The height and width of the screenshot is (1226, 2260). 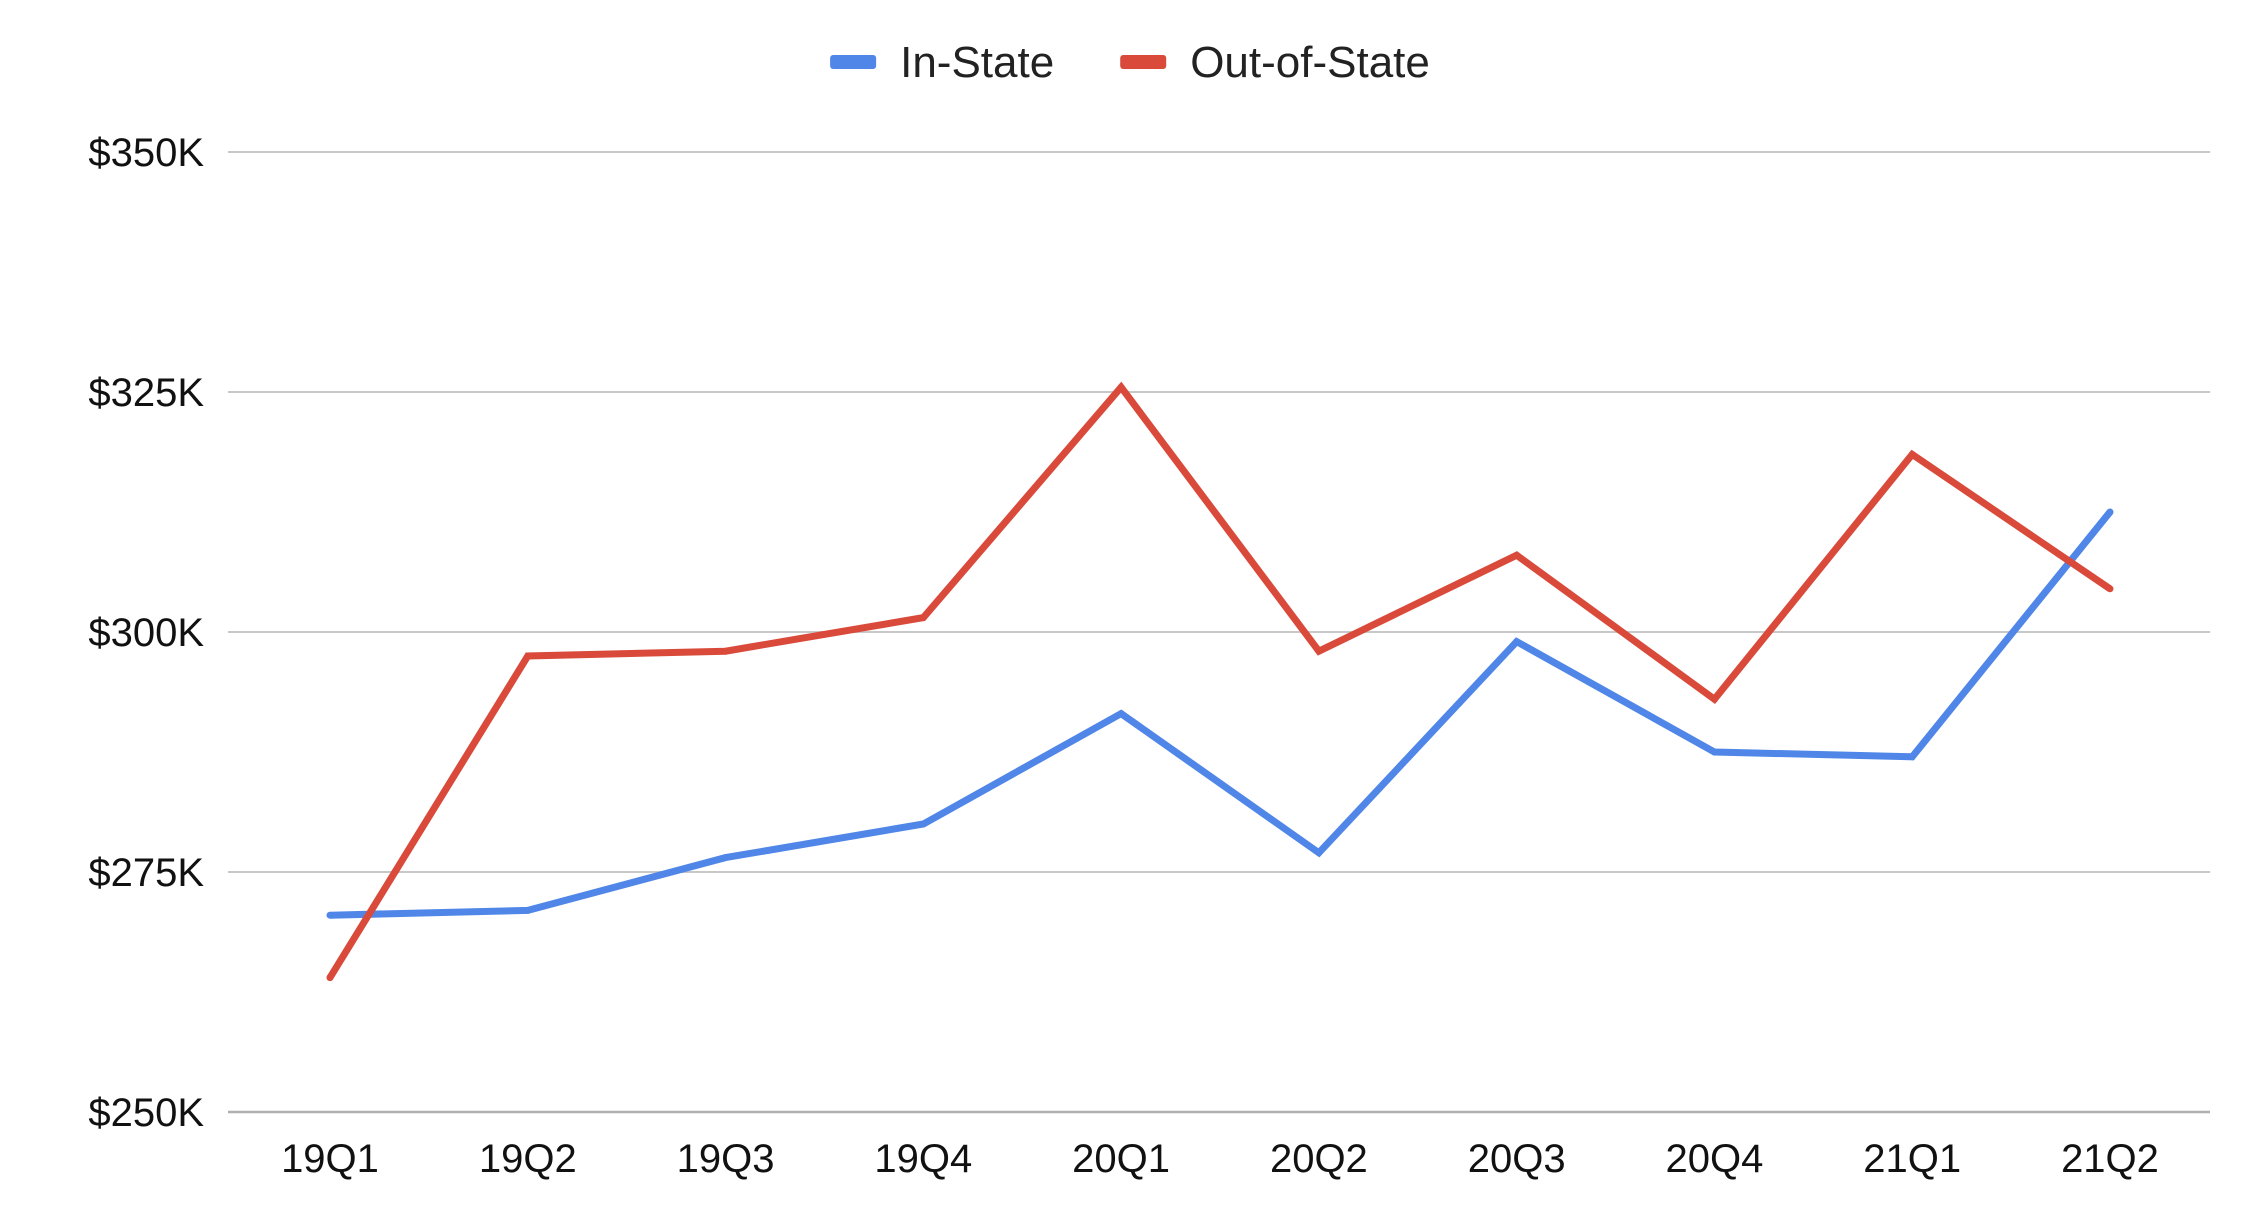 I want to click on y-tick-label: $250K, so click(x=146, y=1113).